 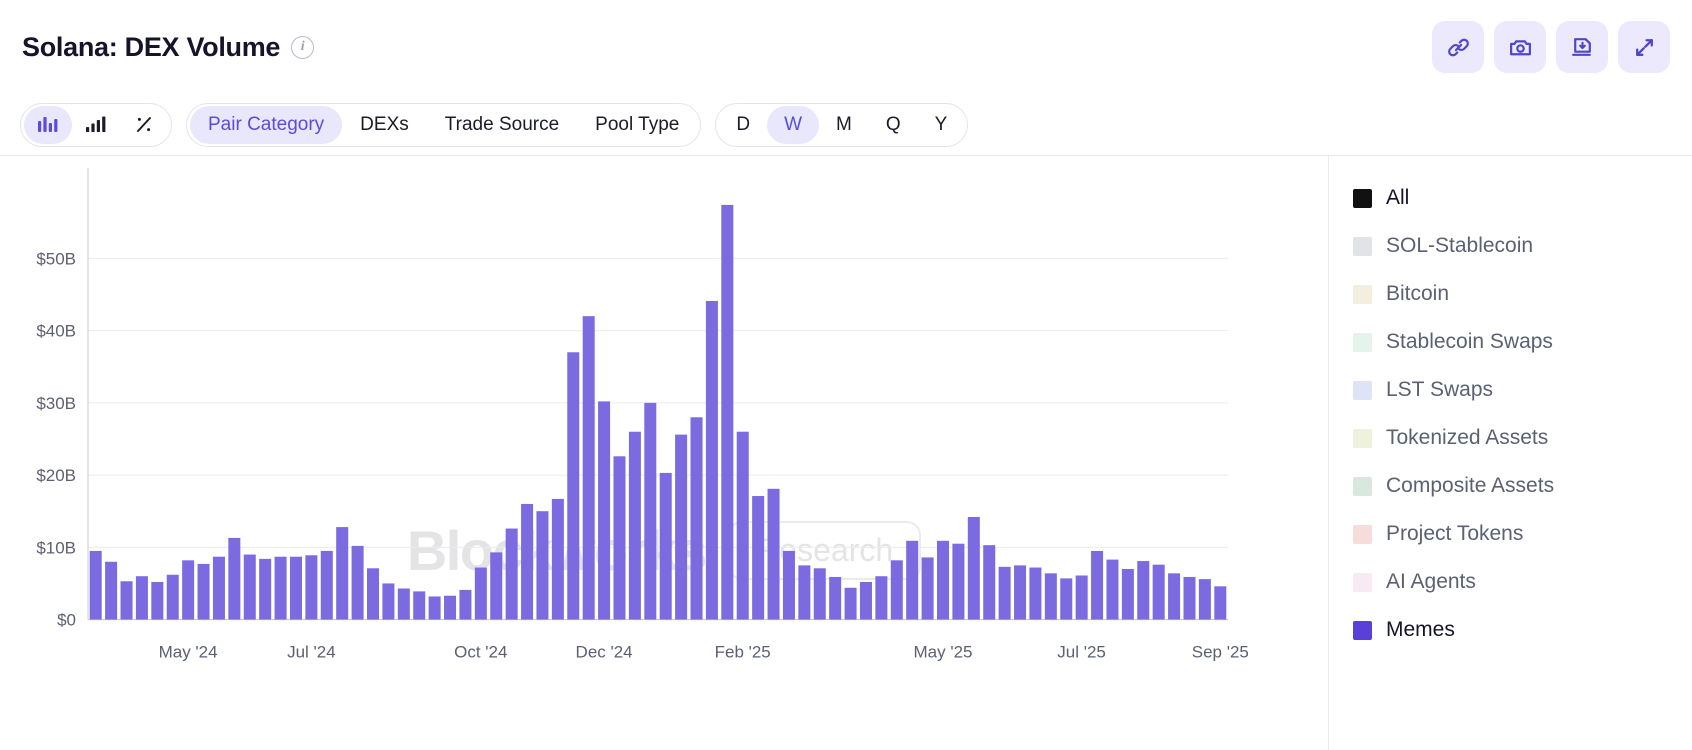 I want to click on legend-item-stablecoin-swaps: Stablecoin Swaps, so click(x=1522, y=342).